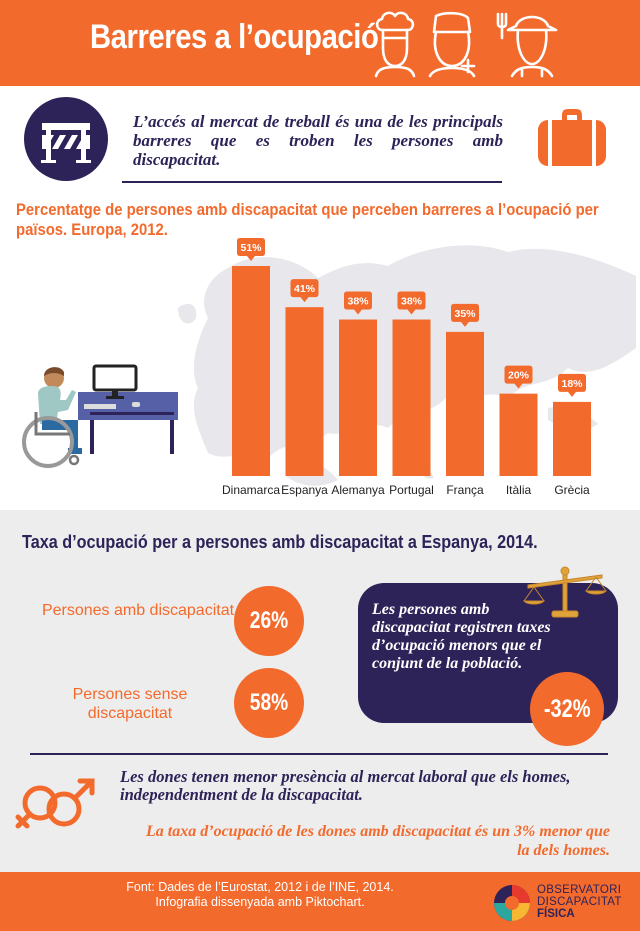 This screenshot has height=931, width=640. What do you see at coordinates (579, 890) in the screenshot?
I see `logo-line1: OBSERVATORI` at bounding box center [579, 890].